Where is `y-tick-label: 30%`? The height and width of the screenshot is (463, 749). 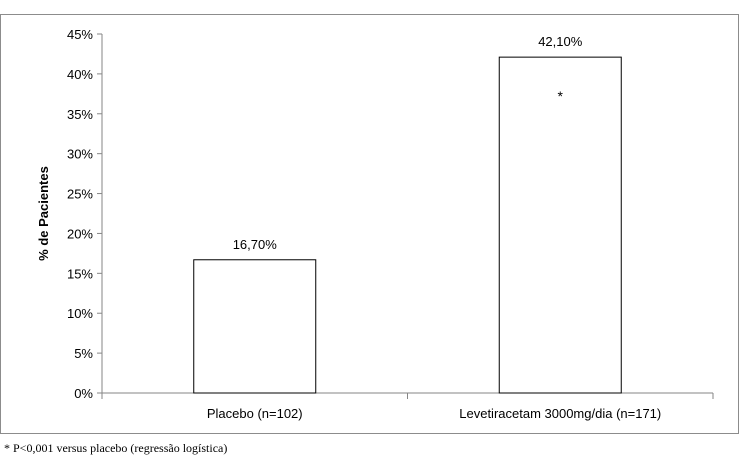 y-tick-label: 30% is located at coordinates (80, 154).